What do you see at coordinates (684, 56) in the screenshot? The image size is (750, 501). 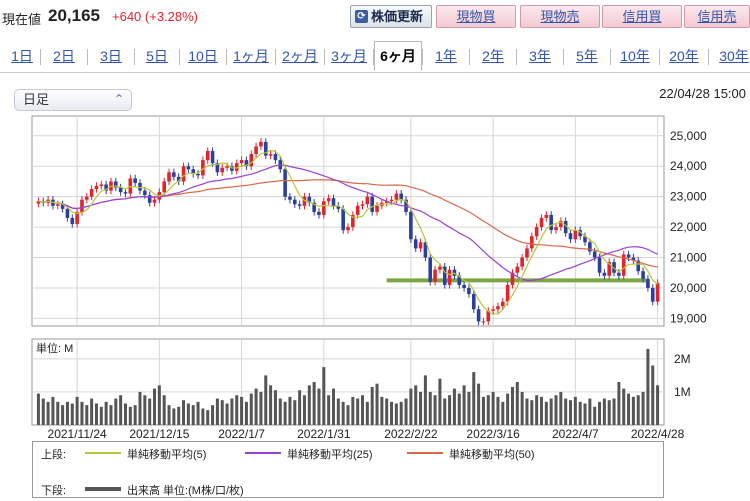 I see `tab-period-14: 20年` at bounding box center [684, 56].